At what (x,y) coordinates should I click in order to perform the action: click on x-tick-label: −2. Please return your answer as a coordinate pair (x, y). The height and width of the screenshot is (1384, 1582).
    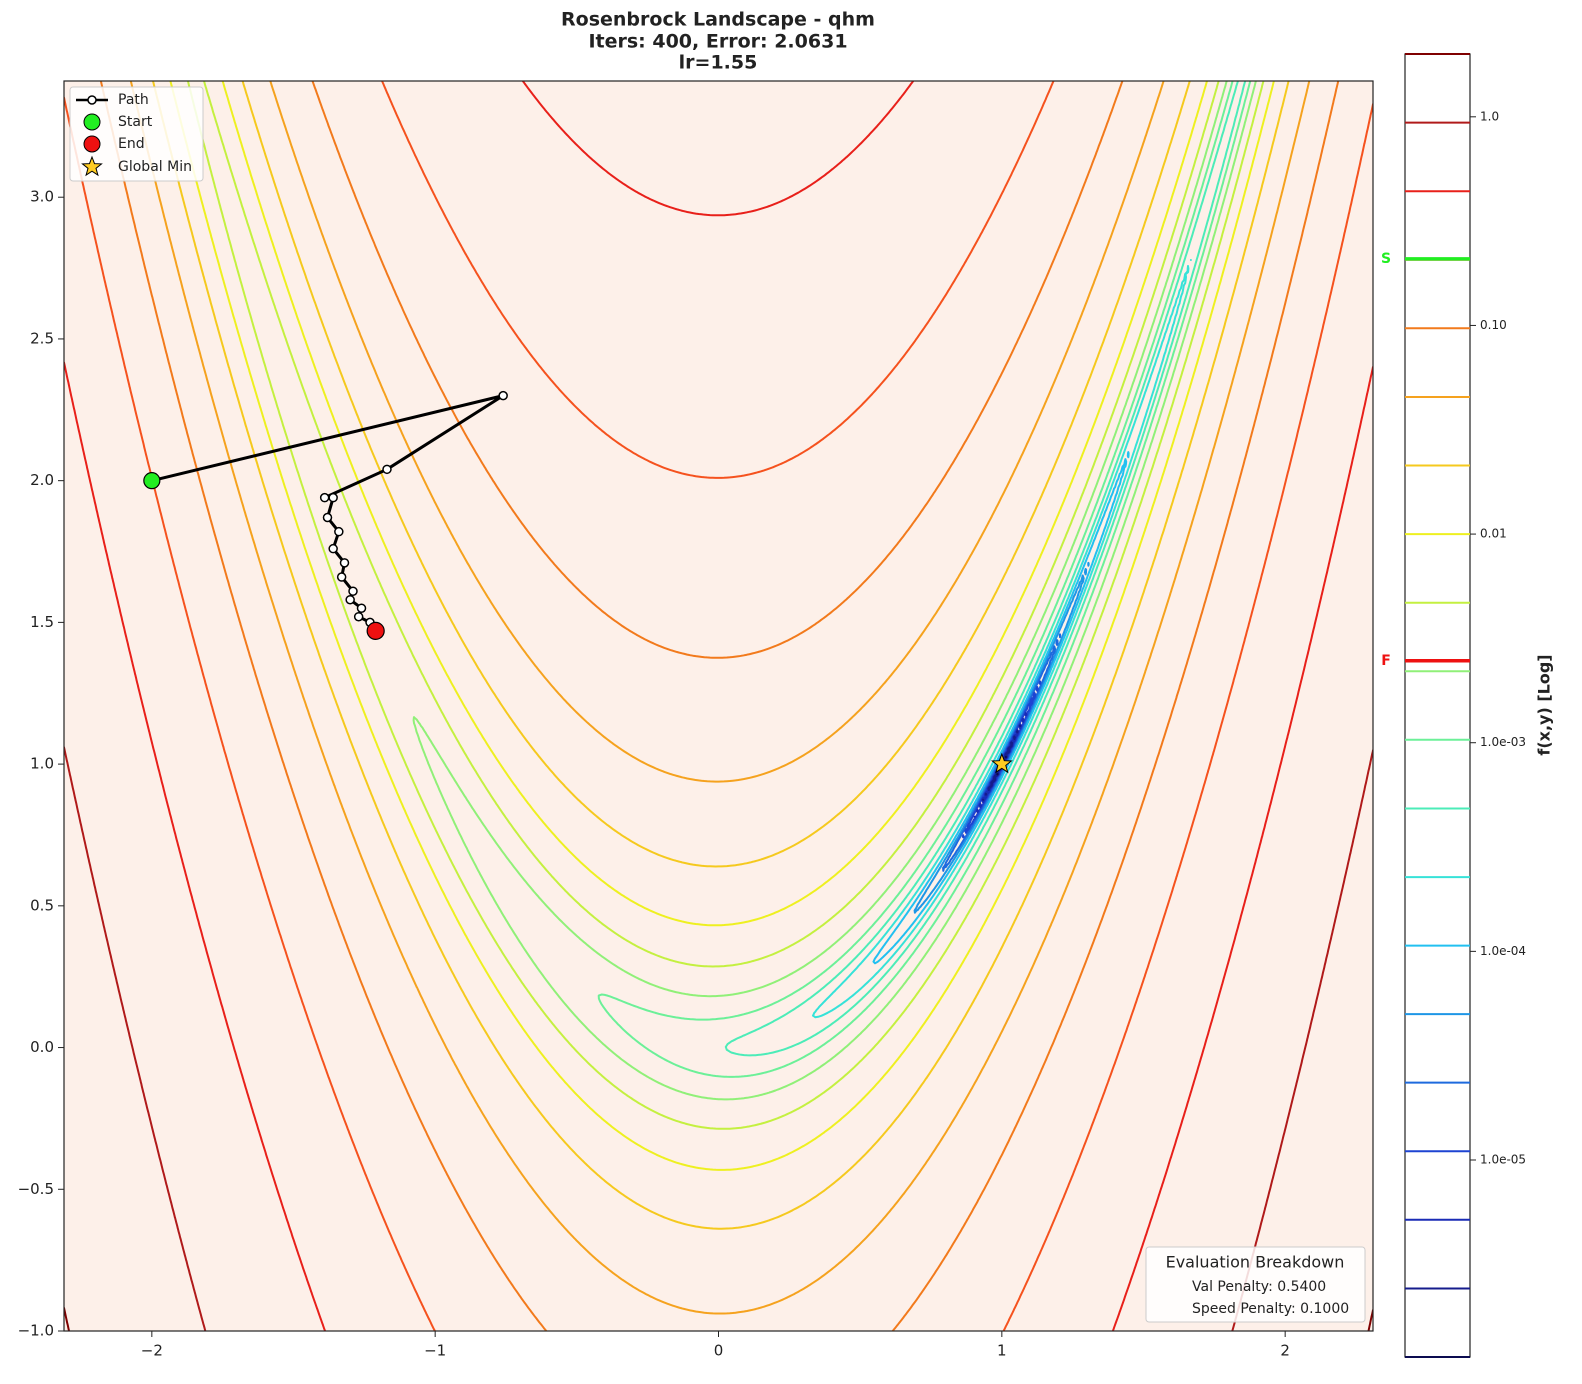
    Looking at the image, I should click on (152, 1351).